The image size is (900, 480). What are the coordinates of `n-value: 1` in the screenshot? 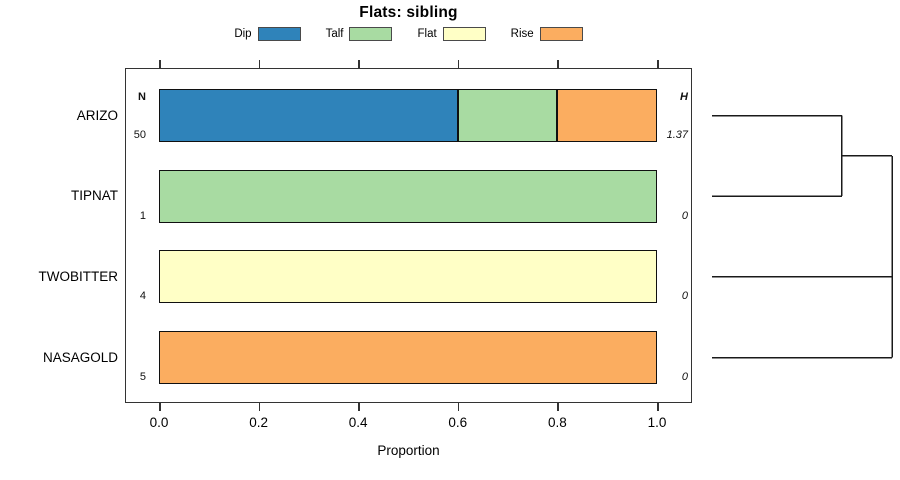 It's located at (142, 215).